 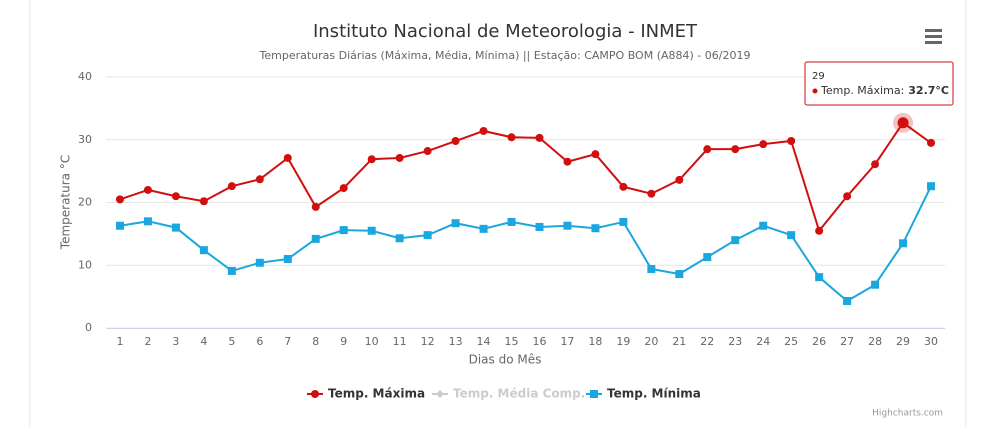 I want to click on x-tick-label: 12, so click(x=428, y=341).